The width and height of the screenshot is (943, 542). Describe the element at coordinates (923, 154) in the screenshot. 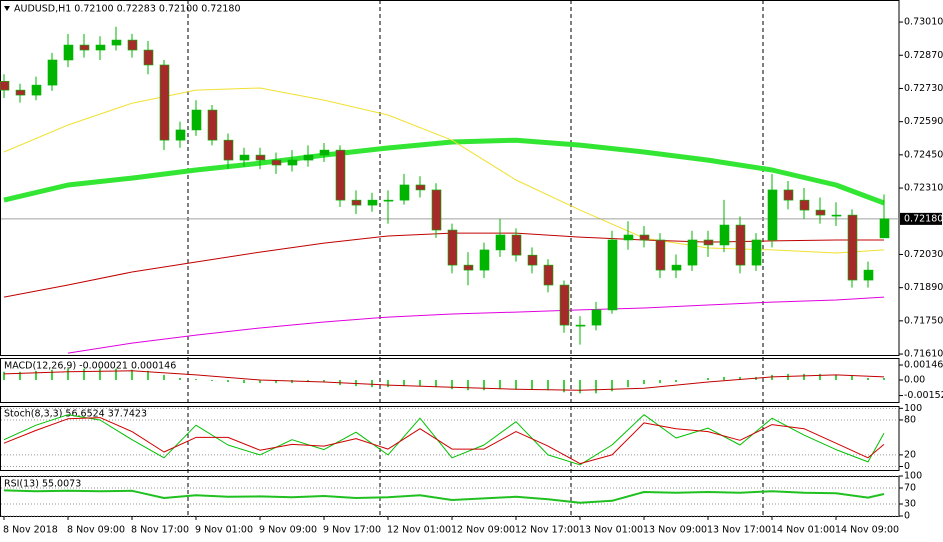

I see `y-tick-label: 0.72450` at that location.